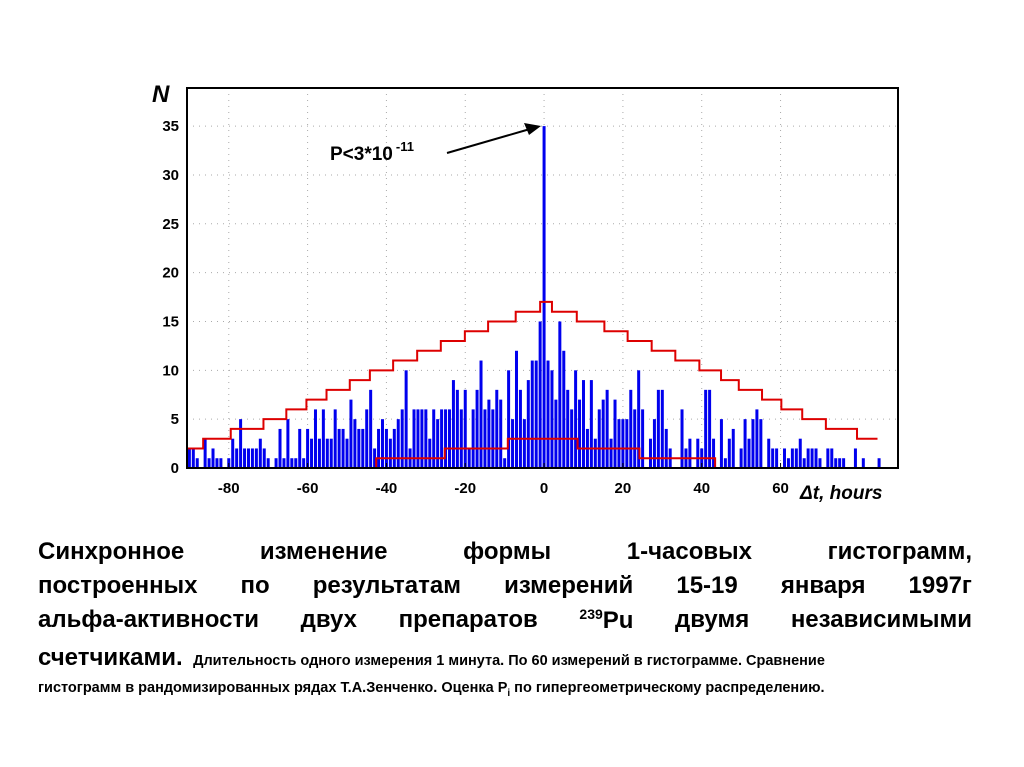 This screenshot has width=1024, height=767. What do you see at coordinates (255, 585) in the screenshot?
I see `caption-word: по` at bounding box center [255, 585].